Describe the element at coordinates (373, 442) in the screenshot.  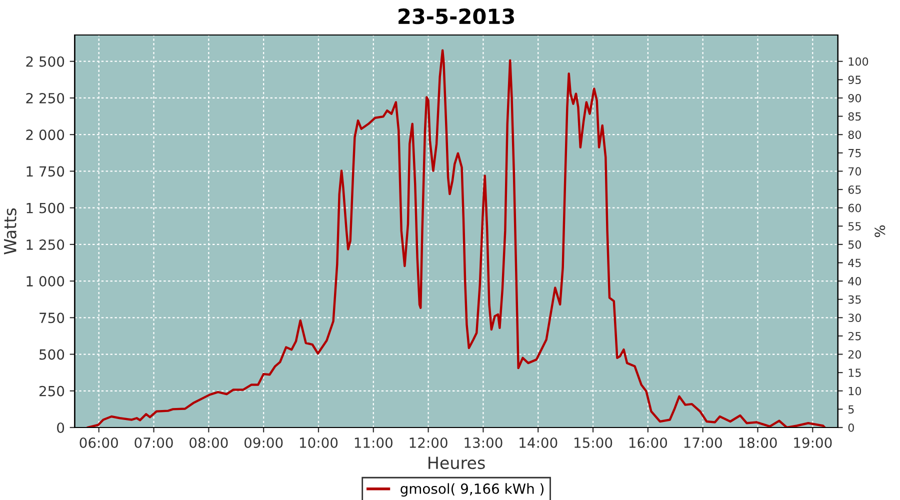
I see `x-tick-label: 11:00` at that location.